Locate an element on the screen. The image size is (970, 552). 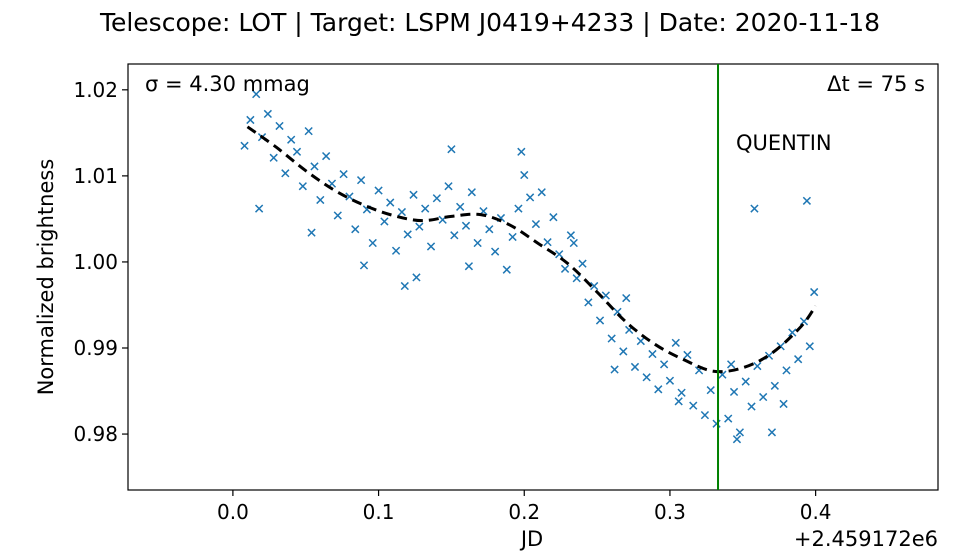
y-axis-ticks: 0.98 0.99 1.00 1.01 1.02 is located at coordinates (100, 262).